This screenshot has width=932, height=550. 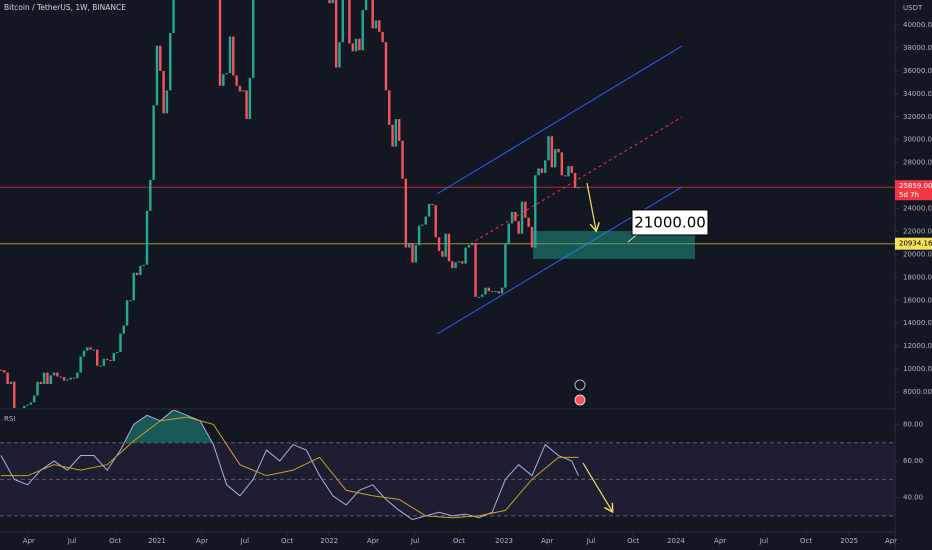 What do you see at coordinates (917, 231) in the screenshot?
I see `y-tick-label: 22000.00` at bounding box center [917, 231].